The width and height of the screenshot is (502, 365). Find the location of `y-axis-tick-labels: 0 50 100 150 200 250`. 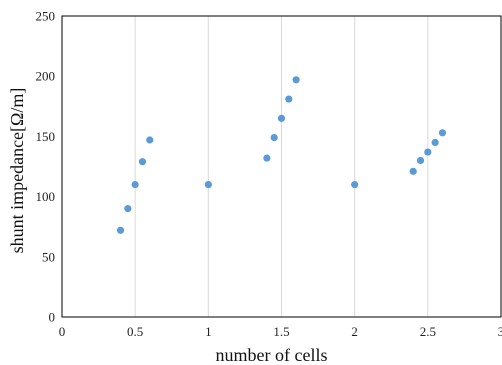

y-axis-tick-labels: 0 50 100 150 200 250 is located at coordinates (46, 167).